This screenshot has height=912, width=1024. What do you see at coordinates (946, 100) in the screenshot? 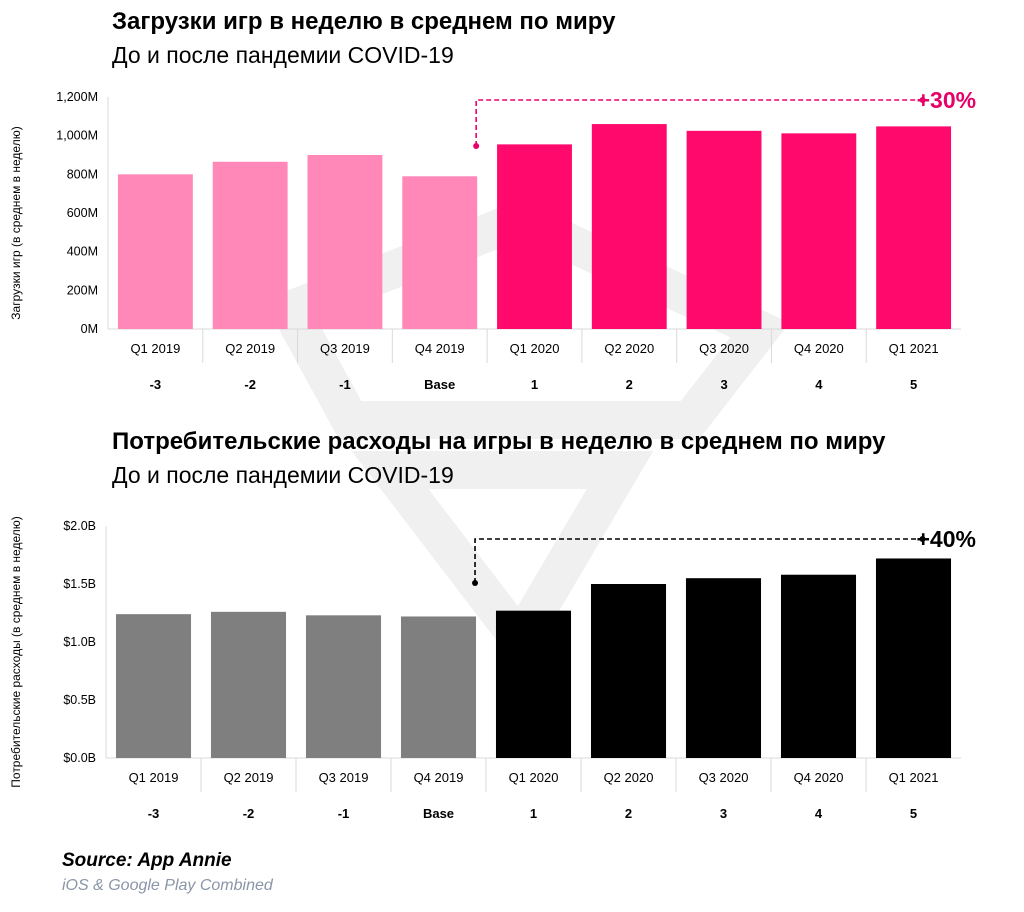
I see `growth-annotation-label: +30%` at bounding box center [946, 100].